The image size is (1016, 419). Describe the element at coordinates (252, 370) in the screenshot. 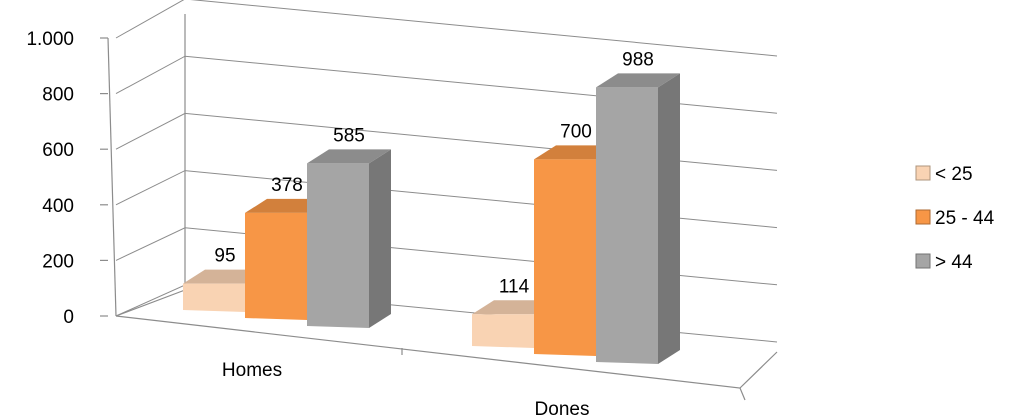

I see `category-label: Homes` at that location.